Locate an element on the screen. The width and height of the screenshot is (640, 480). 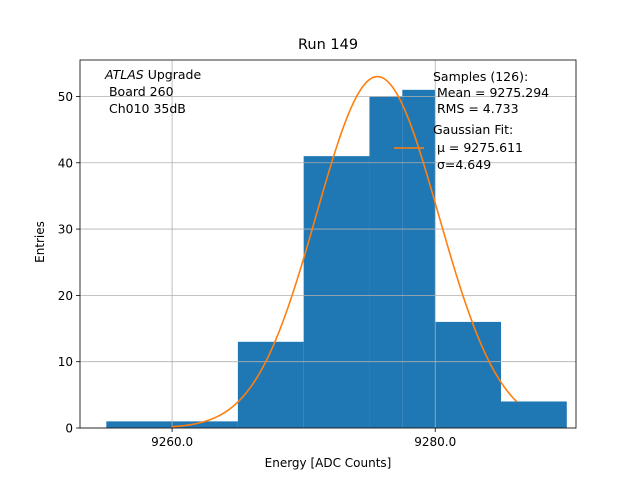
x-tick-label-0: 9260.0 is located at coordinates (172, 442).